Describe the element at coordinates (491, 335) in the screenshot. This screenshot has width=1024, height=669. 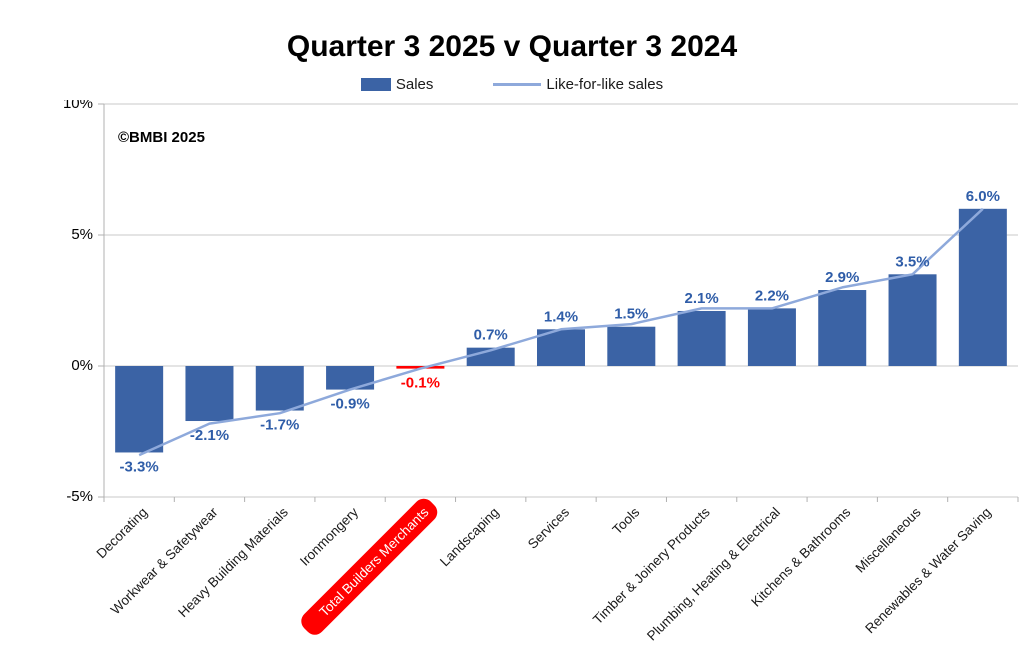
I see `bar-label-6: 0.7%` at that location.